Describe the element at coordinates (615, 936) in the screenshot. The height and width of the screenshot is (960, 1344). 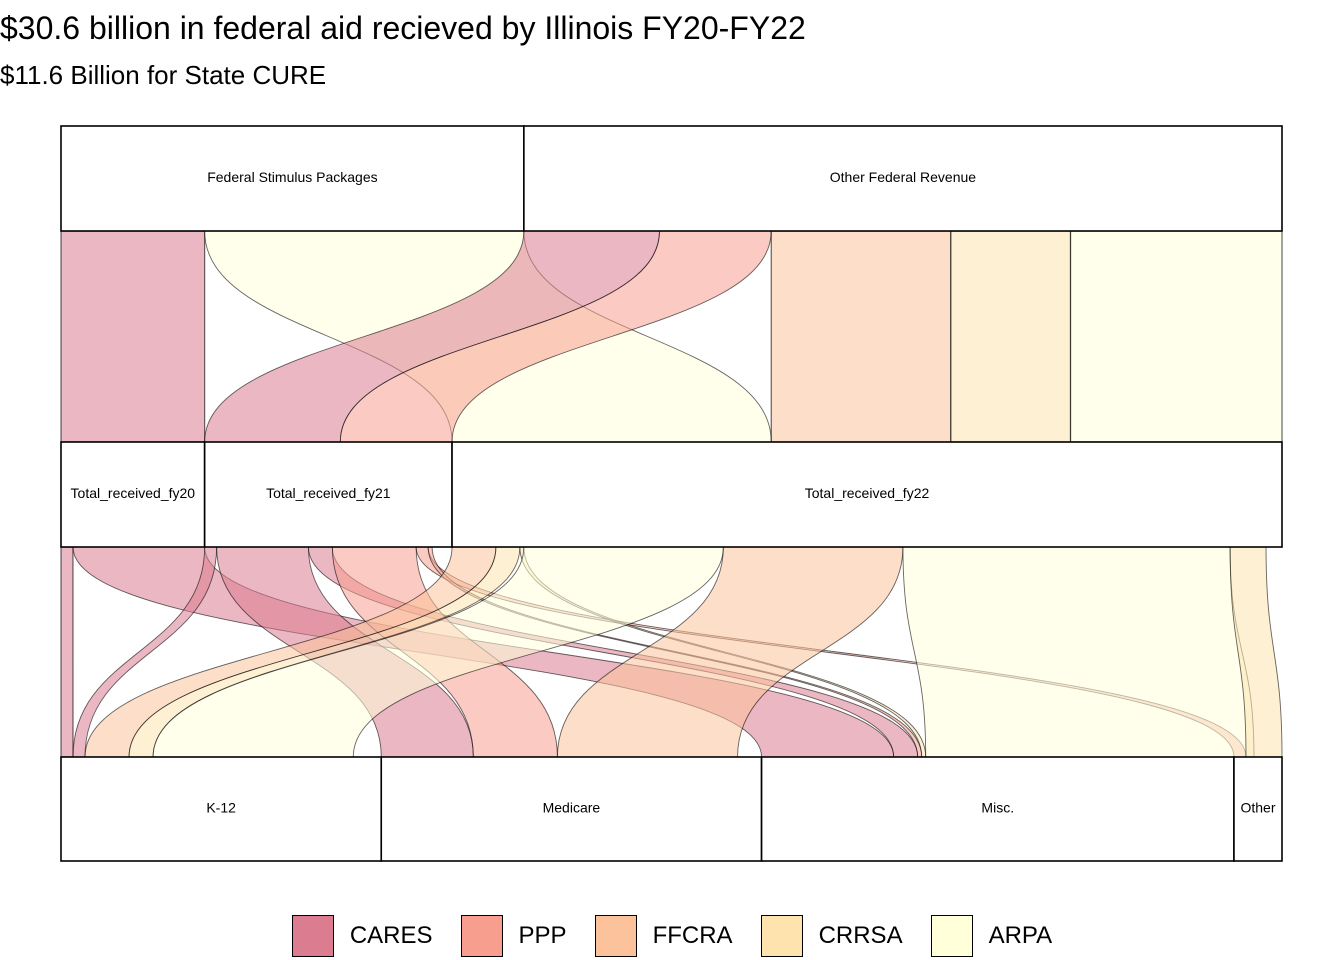
I see `legend-swatch-ffcra` at that location.